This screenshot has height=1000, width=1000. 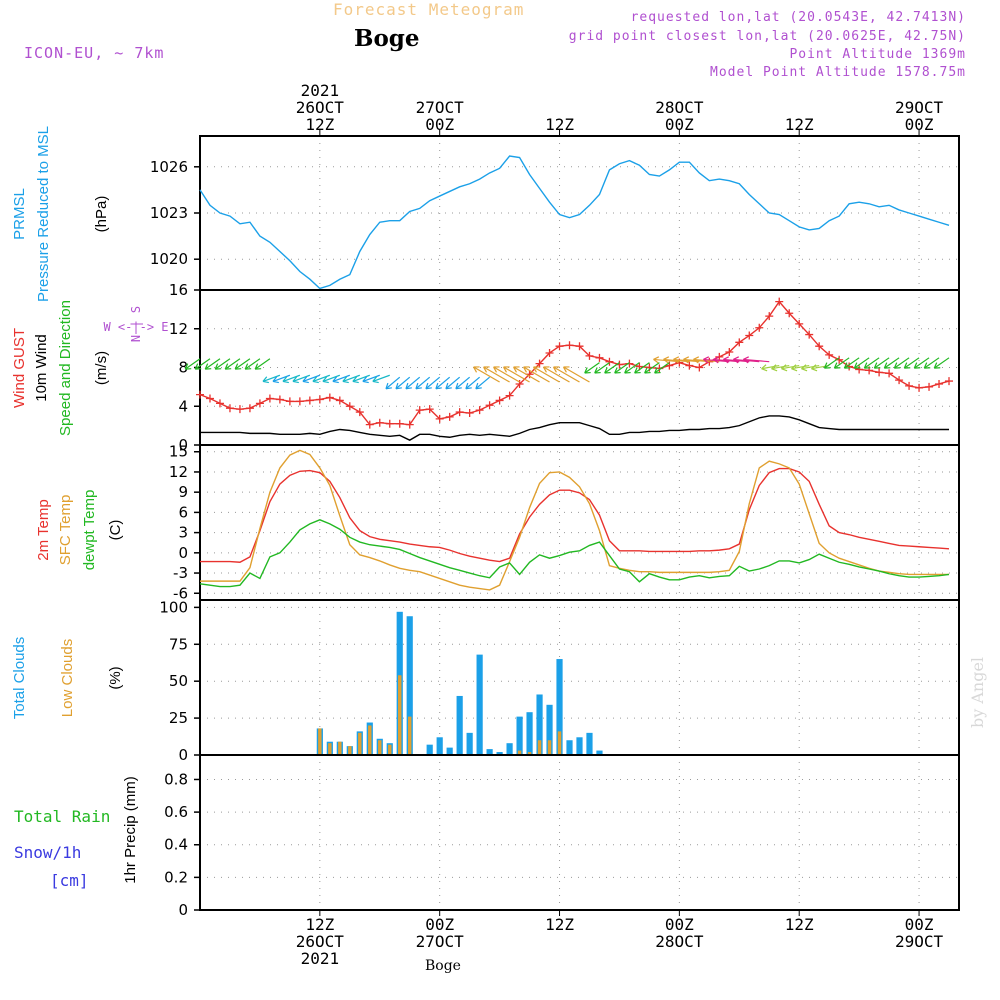 What do you see at coordinates (178, 681) in the screenshot?
I see `y-tick-label: 50` at bounding box center [178, 681].